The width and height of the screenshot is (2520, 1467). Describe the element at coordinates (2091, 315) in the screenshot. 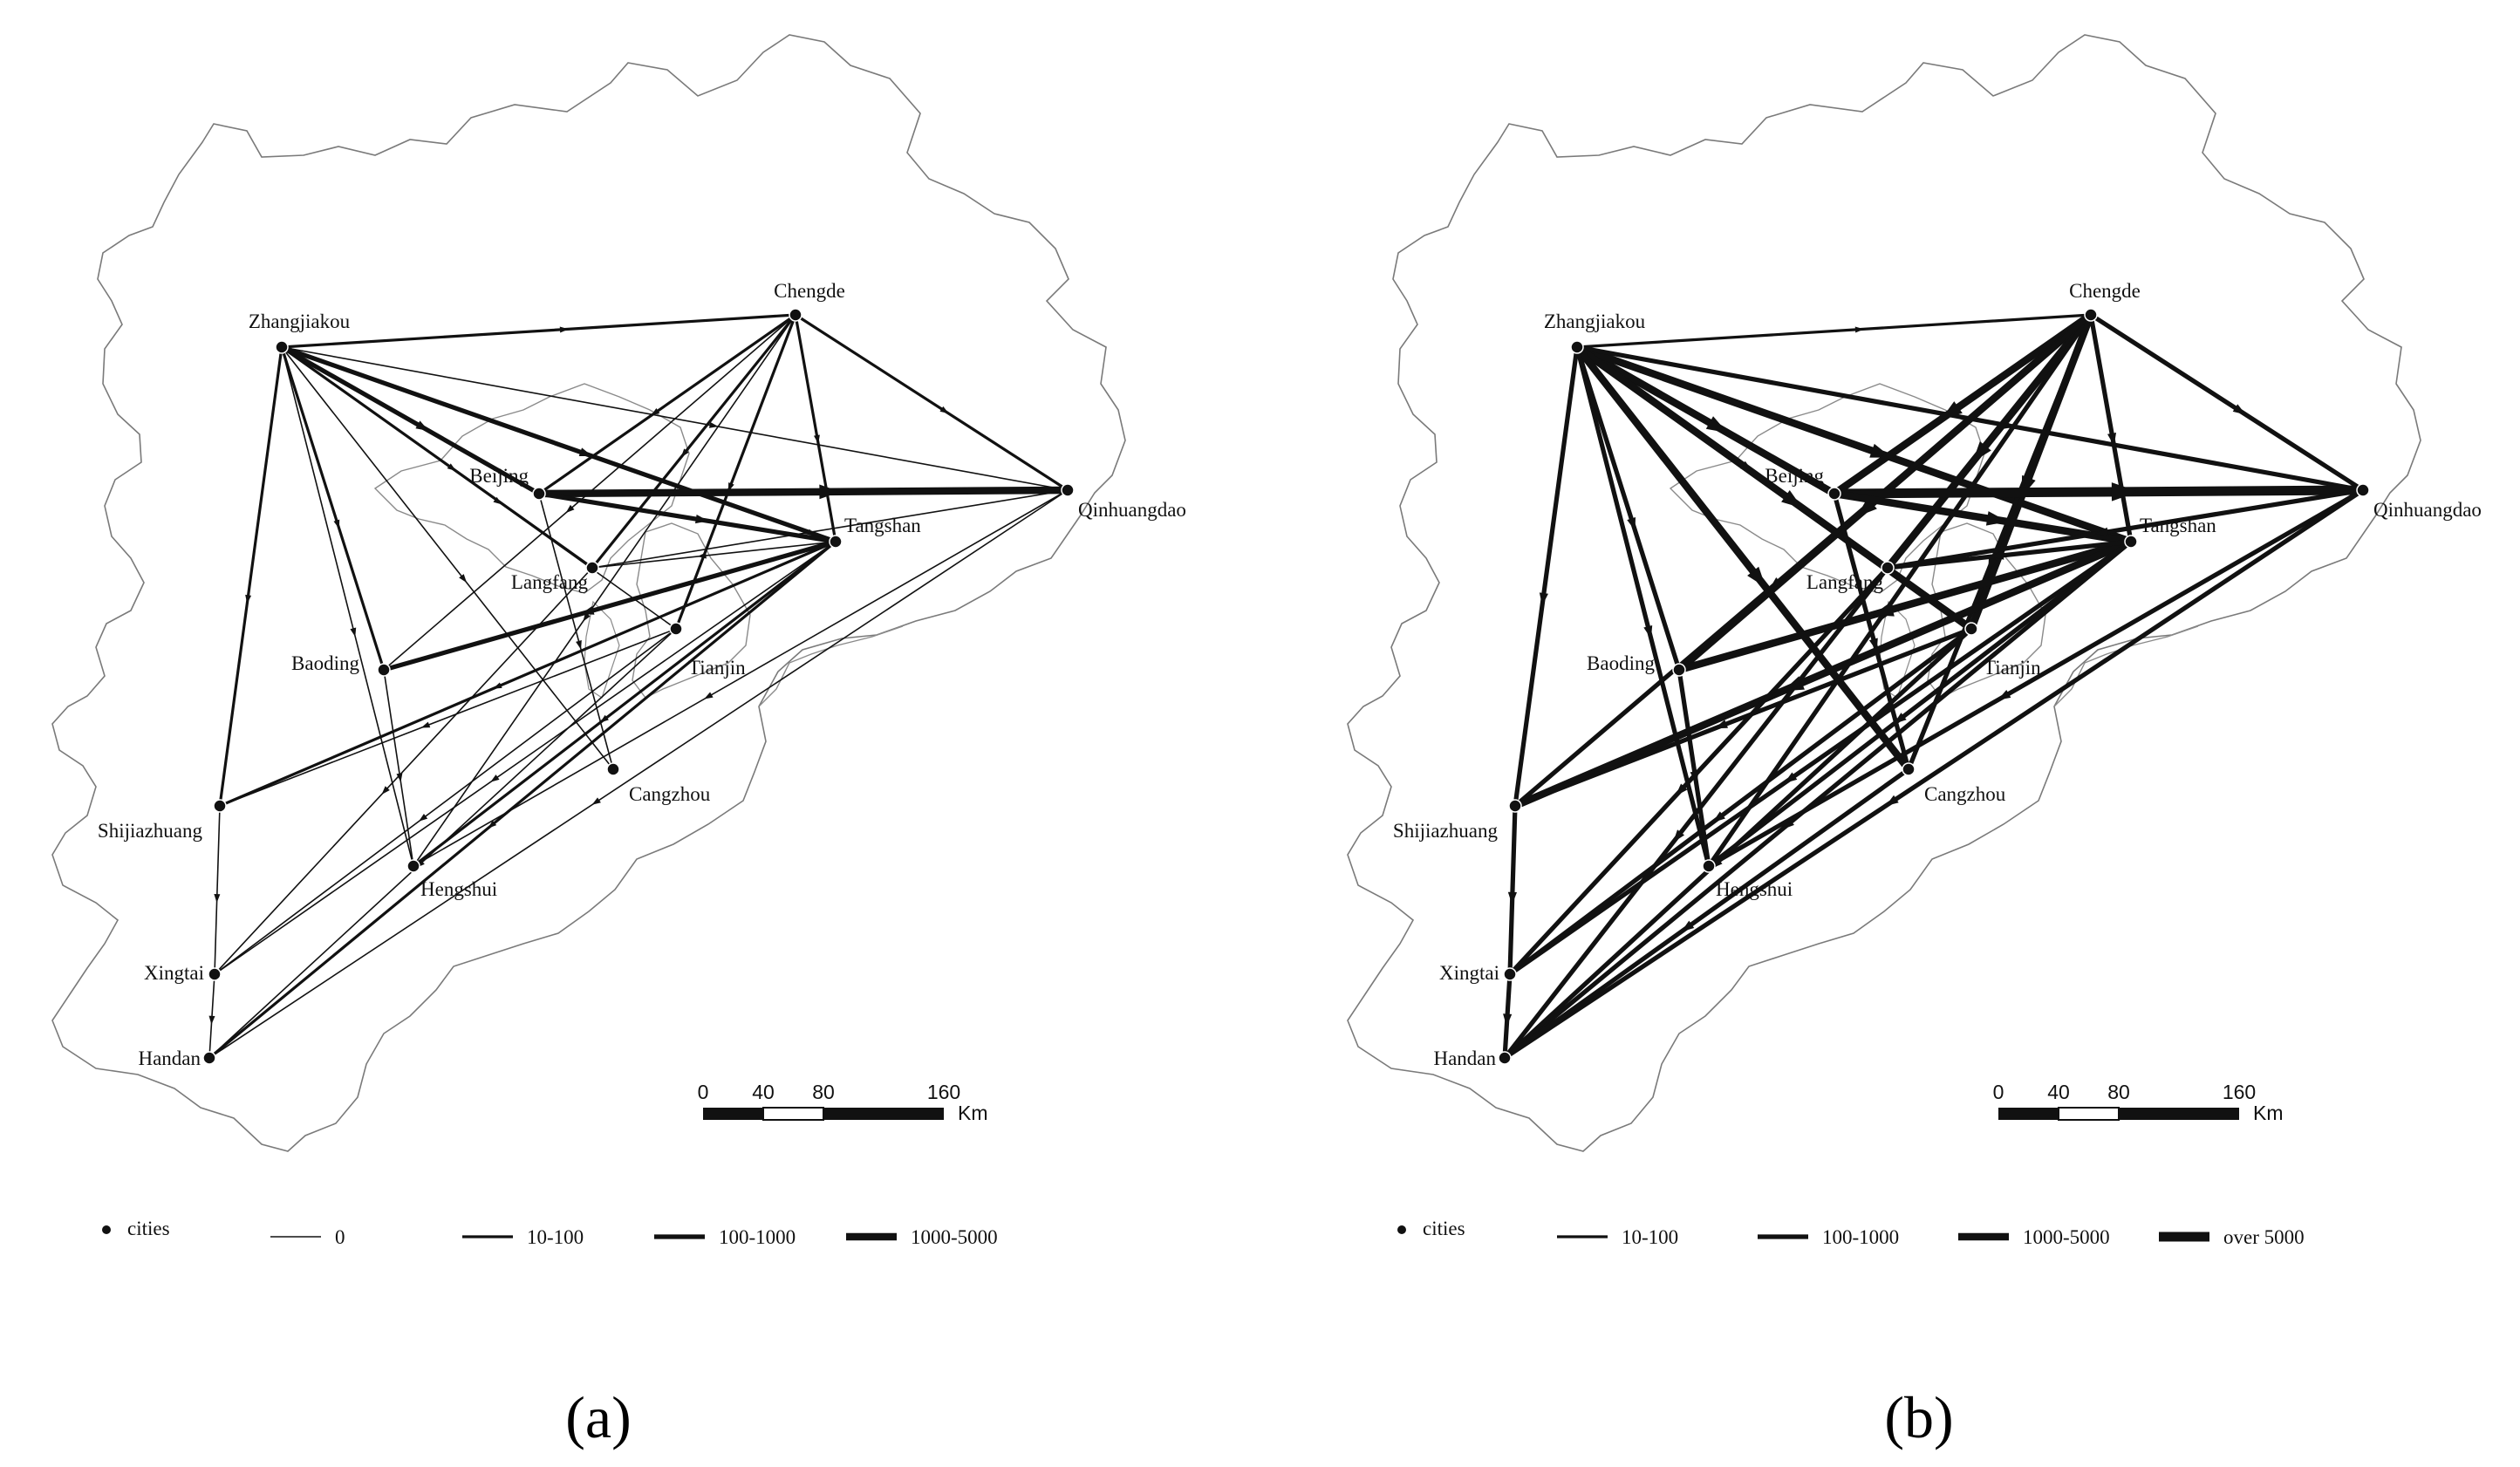

I see `city-marker-chengde` at that location.